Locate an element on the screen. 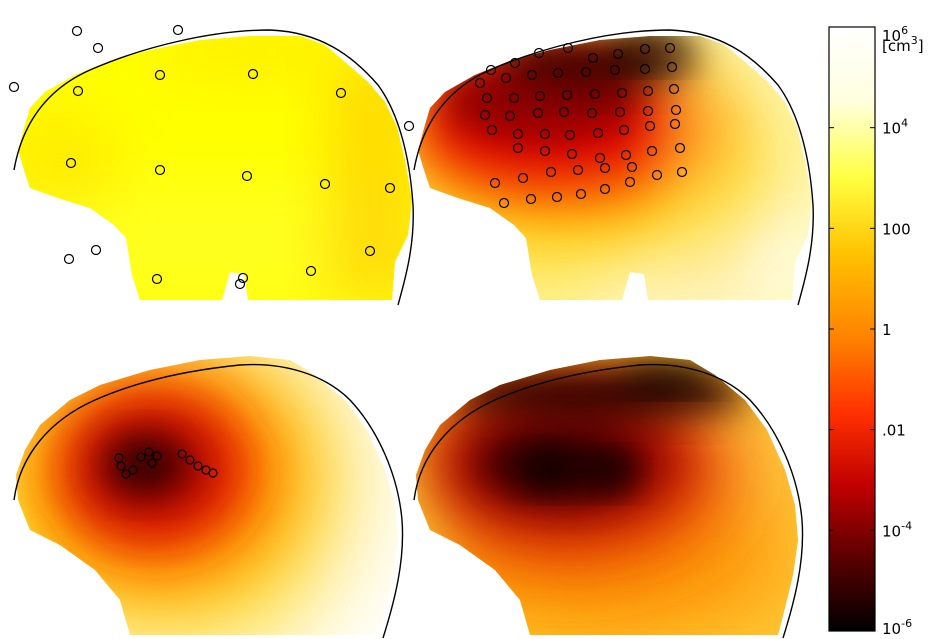  colorbar-tick-label: 1 is located at coordinates (887, 330).